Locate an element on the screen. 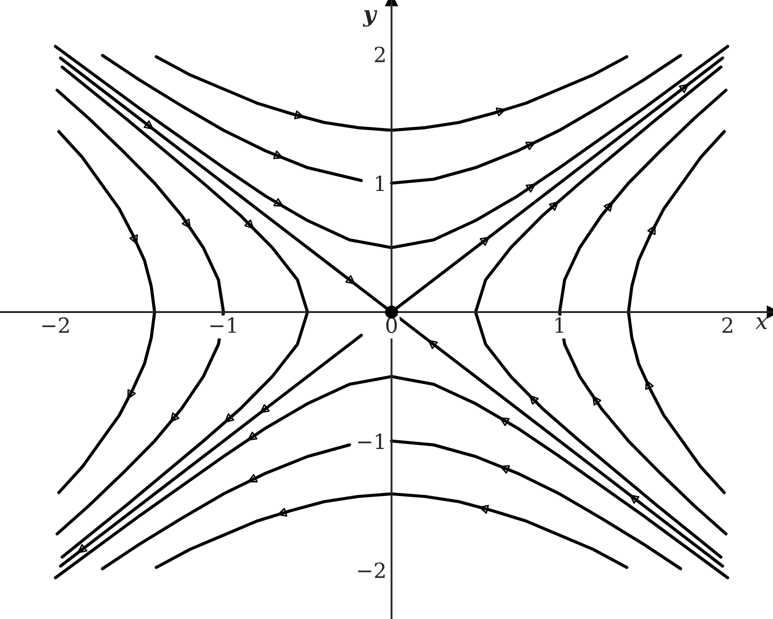  x-tick-label: −1 is located at coordinates (223, 325).